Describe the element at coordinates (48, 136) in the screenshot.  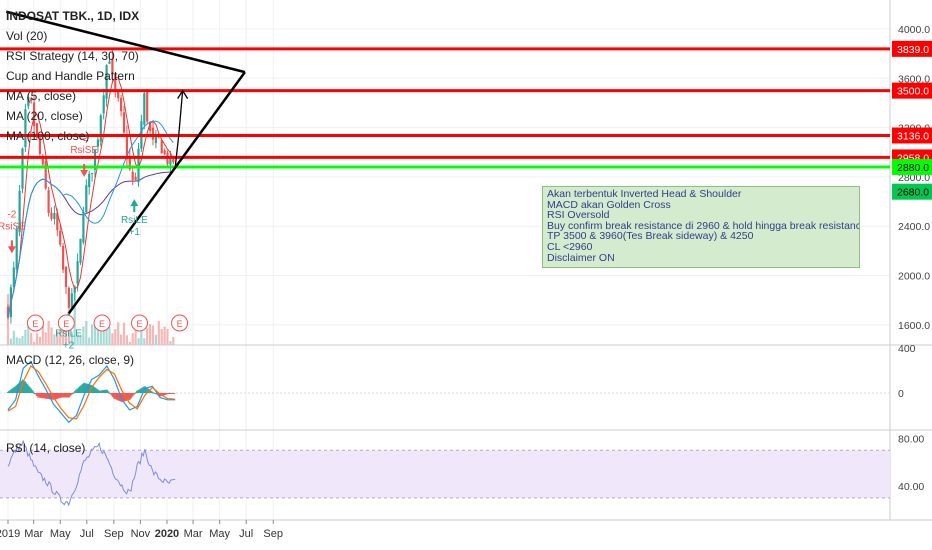
I see `legend-ma100: MA (100, close)` at that location.